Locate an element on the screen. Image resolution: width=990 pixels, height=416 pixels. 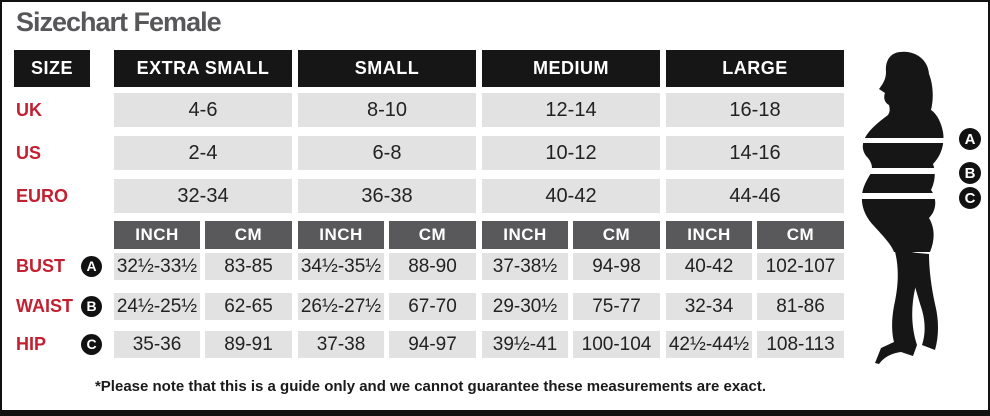
waist-m-inch-cell: 29-30½ is located at coordinates (525, 306).